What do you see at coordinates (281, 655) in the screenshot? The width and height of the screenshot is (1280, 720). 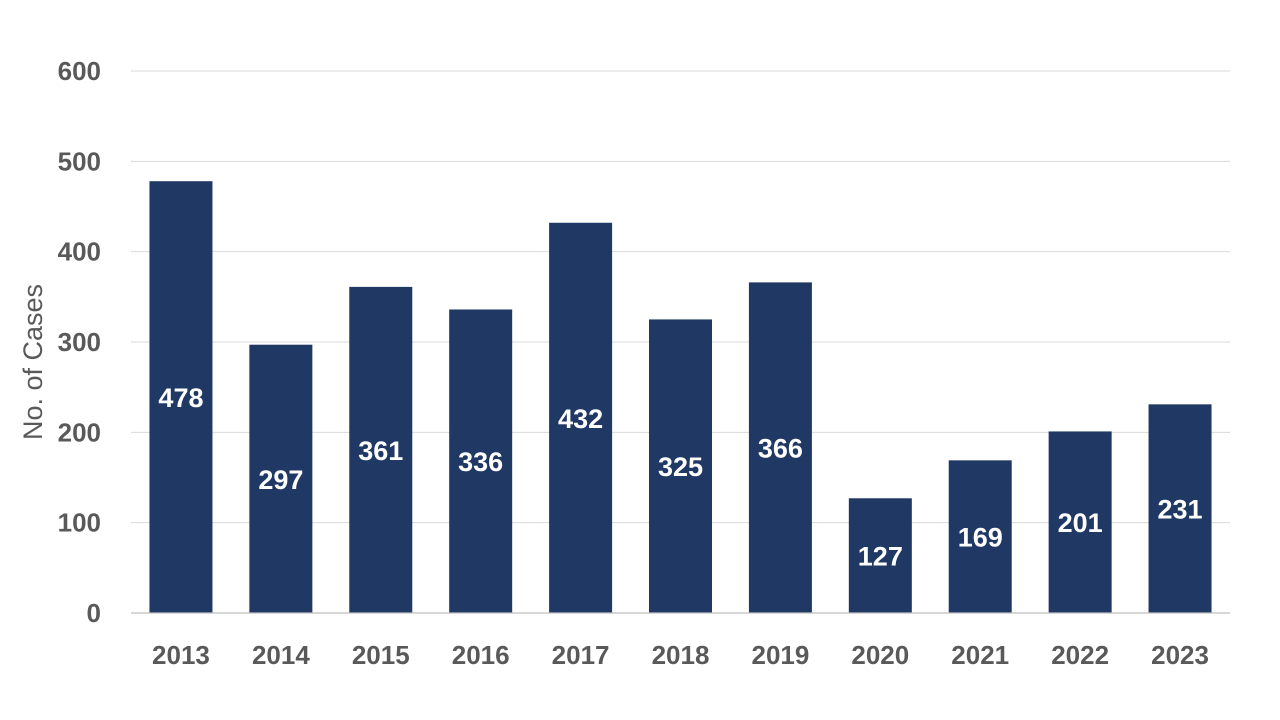 I see `x-tick-label: 2014` at bounding box center [281, 655].